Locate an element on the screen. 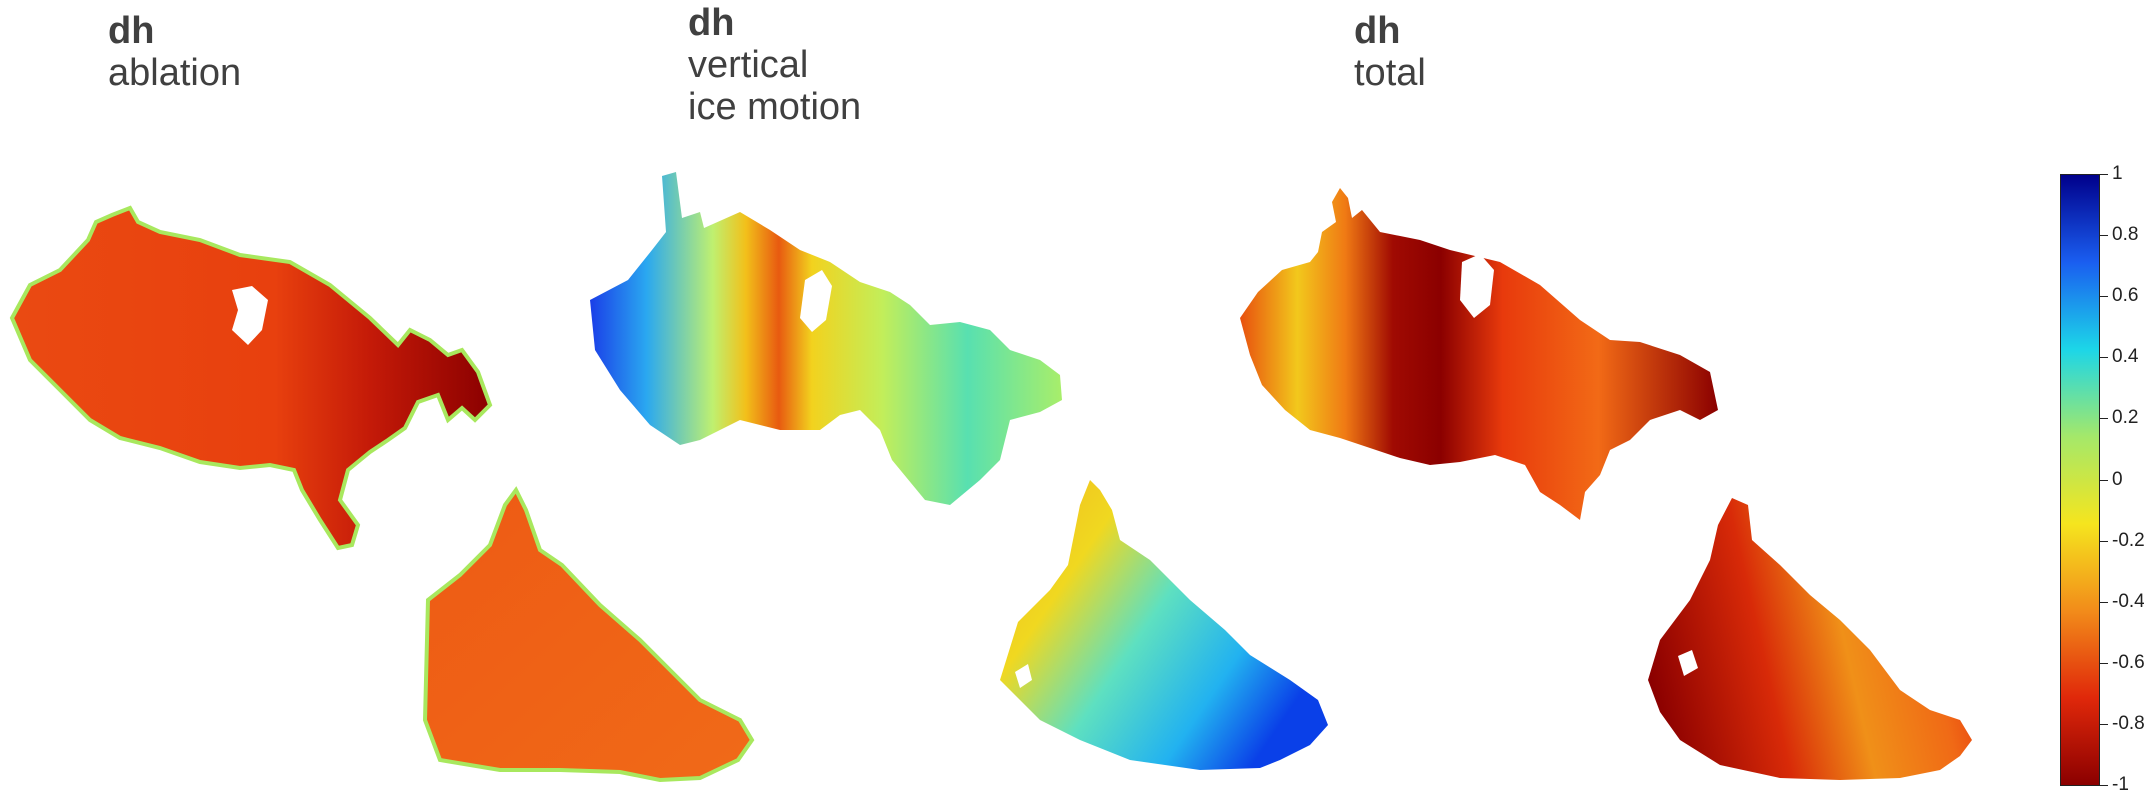  colorbar-tick-label: 0.8 is located at coordinates (2125, 234).